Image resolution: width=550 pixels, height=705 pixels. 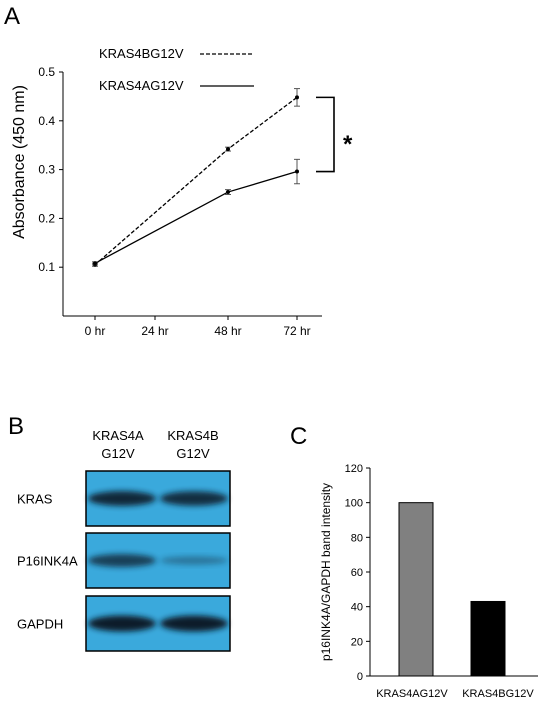 I want to click on y-tick-label-a: 0.5, so click(x=46, y=72).